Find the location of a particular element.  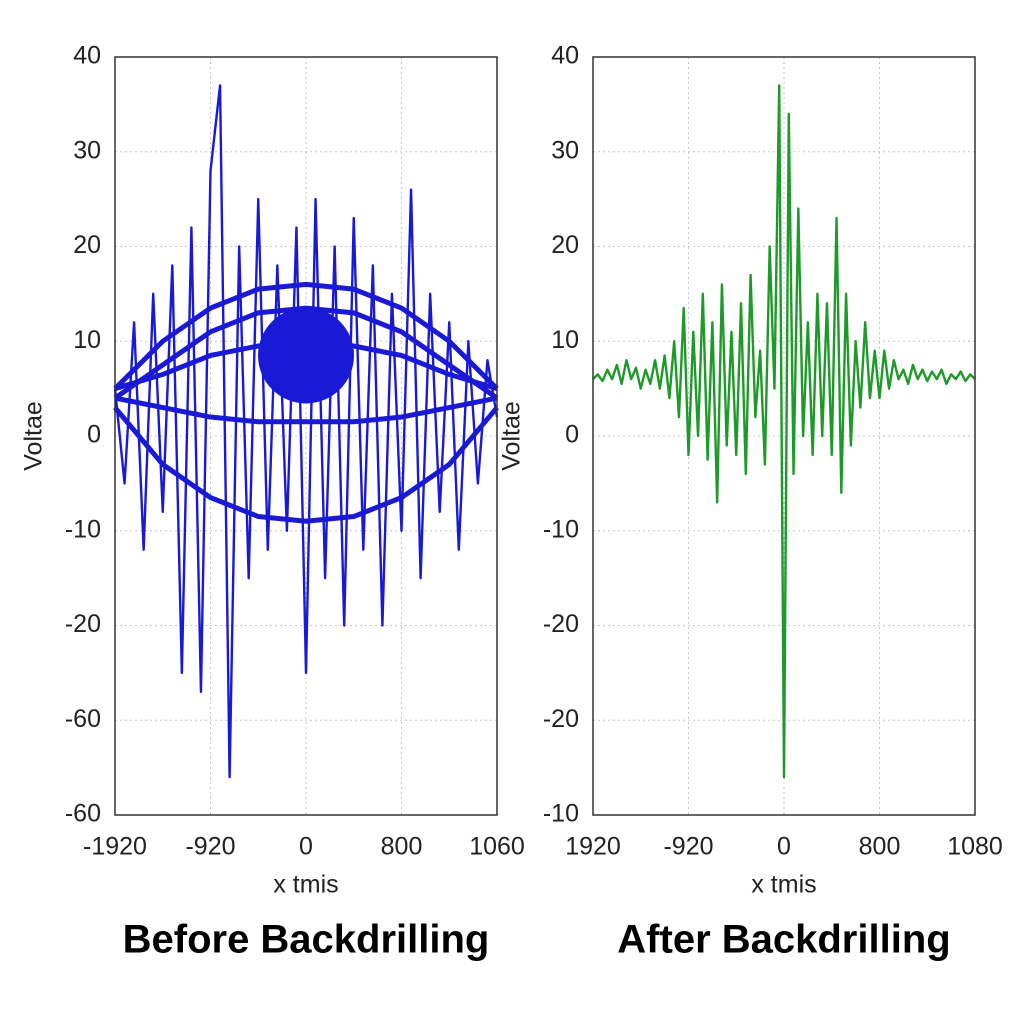

x-tick-label: 1920 is located at coordinates (593, 847).